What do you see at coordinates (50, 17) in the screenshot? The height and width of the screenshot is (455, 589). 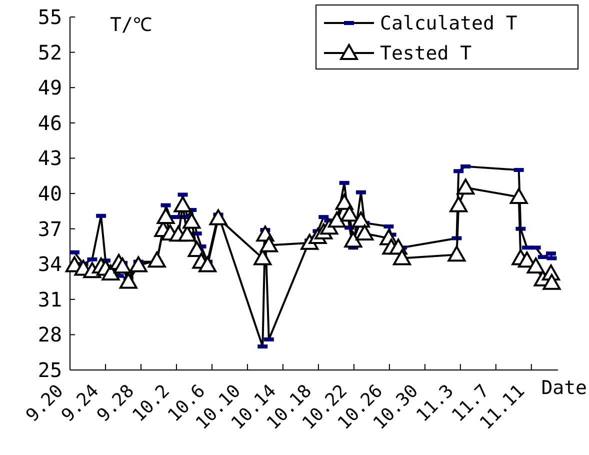 I see `y-tick-label: 55` at bounding box center [50, 17].